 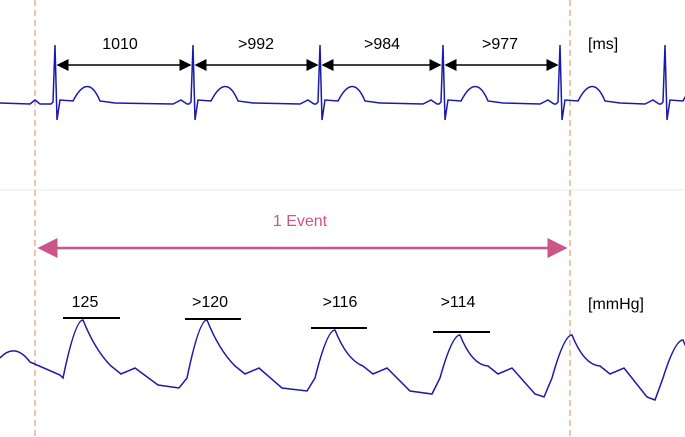 I want to click on peak-label: >114, so click(x=458, y=302).